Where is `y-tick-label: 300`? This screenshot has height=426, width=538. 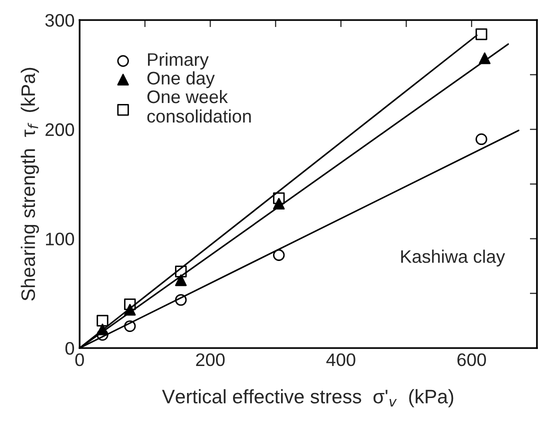 y-tick-label: 300 is located at coordinates (59, 20).